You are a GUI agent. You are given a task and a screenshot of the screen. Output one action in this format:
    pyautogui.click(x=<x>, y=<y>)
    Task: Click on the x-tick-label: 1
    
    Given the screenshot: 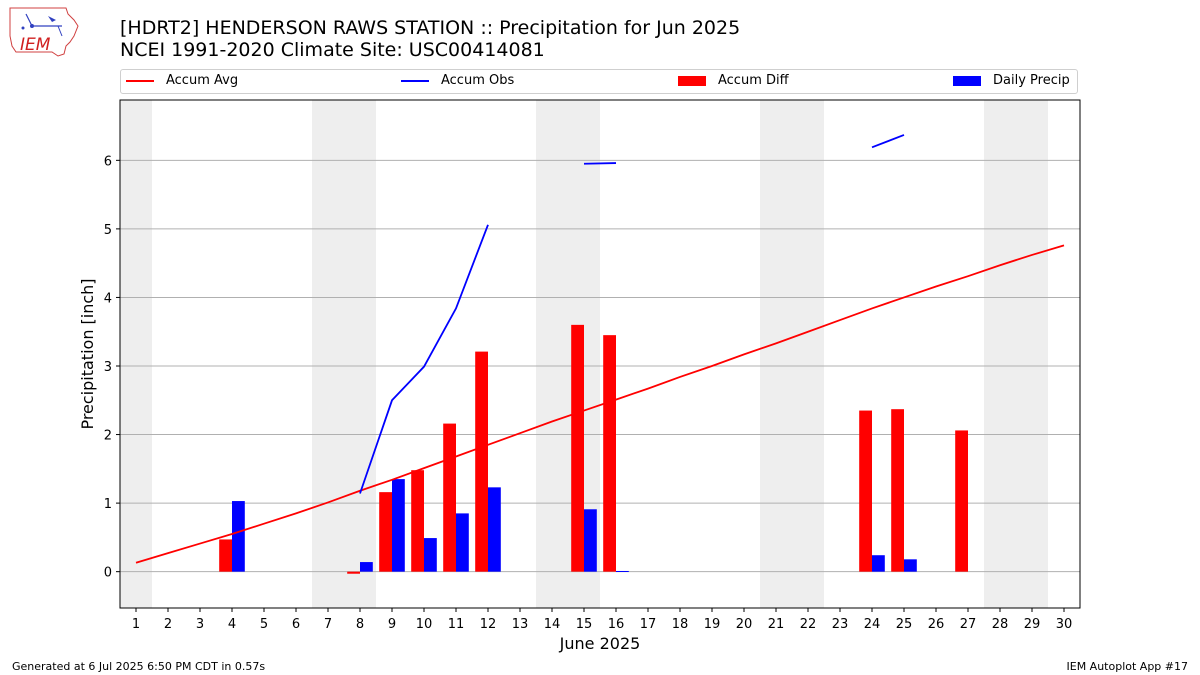 What is the action you would take?
    pyautogui.click(x=136, y=624)
    